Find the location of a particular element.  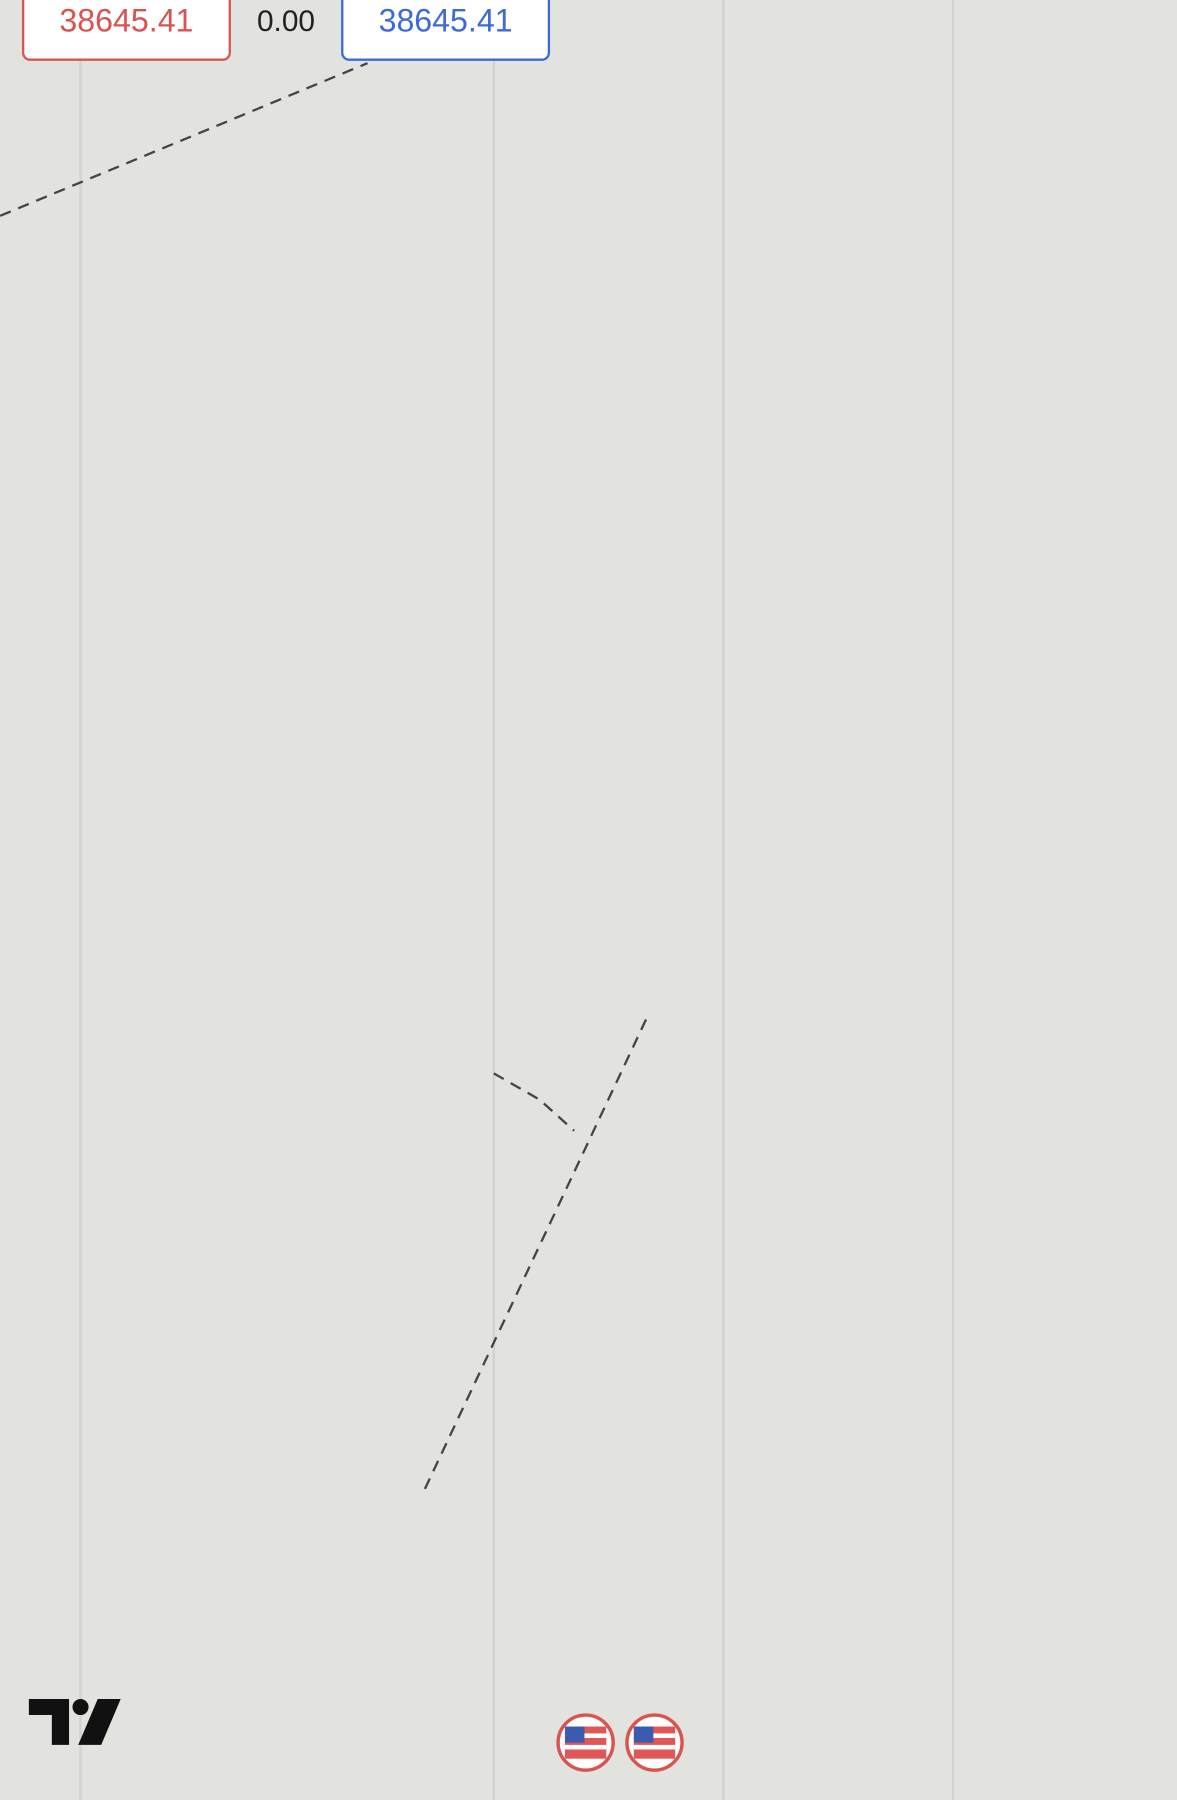

event-flags is located at coordinates (620, 1742).